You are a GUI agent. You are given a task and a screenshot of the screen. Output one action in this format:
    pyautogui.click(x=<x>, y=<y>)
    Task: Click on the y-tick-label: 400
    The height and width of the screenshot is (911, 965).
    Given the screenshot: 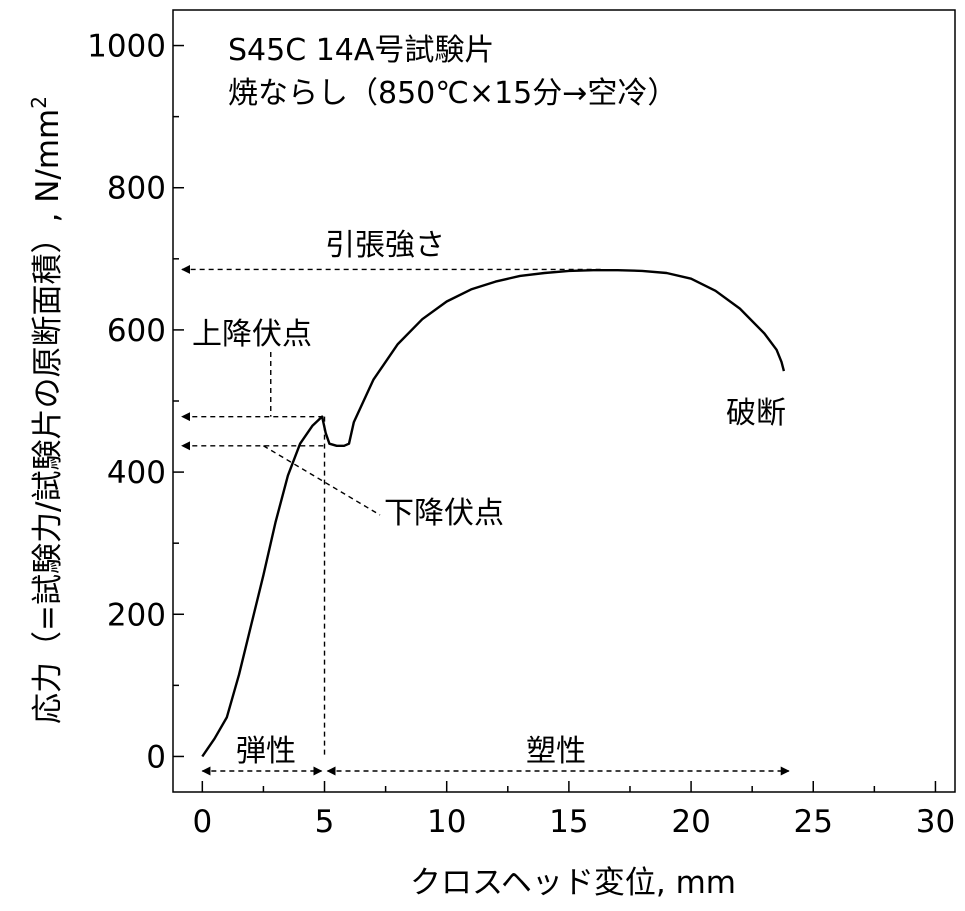 What is the action you would take?
    pyautogui.click(x=136, y=473)
    